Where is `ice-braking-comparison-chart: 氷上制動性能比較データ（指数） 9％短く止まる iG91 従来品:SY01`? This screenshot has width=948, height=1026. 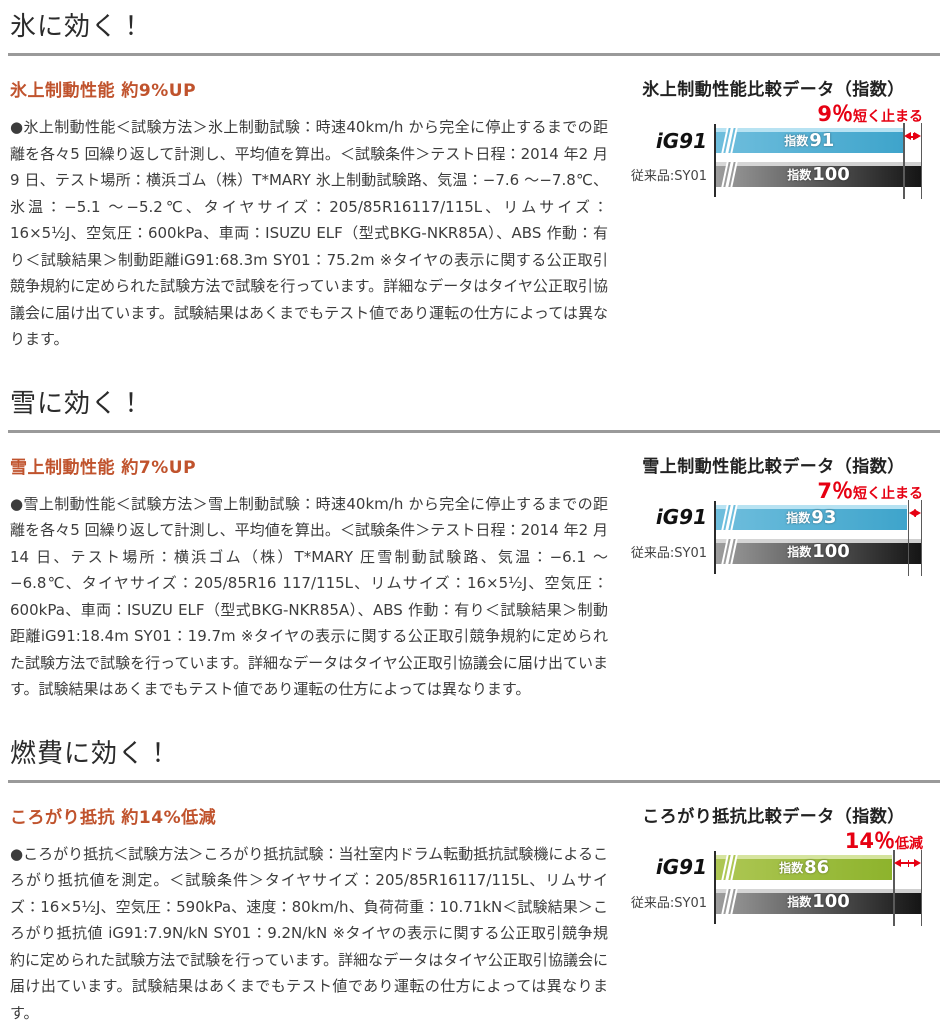
ice-braking-comparison-chart: 氷上制動性能比較データ（指数） 9％短く止まる iG91 従来品:SY01 is located at coordinates (773, 130).